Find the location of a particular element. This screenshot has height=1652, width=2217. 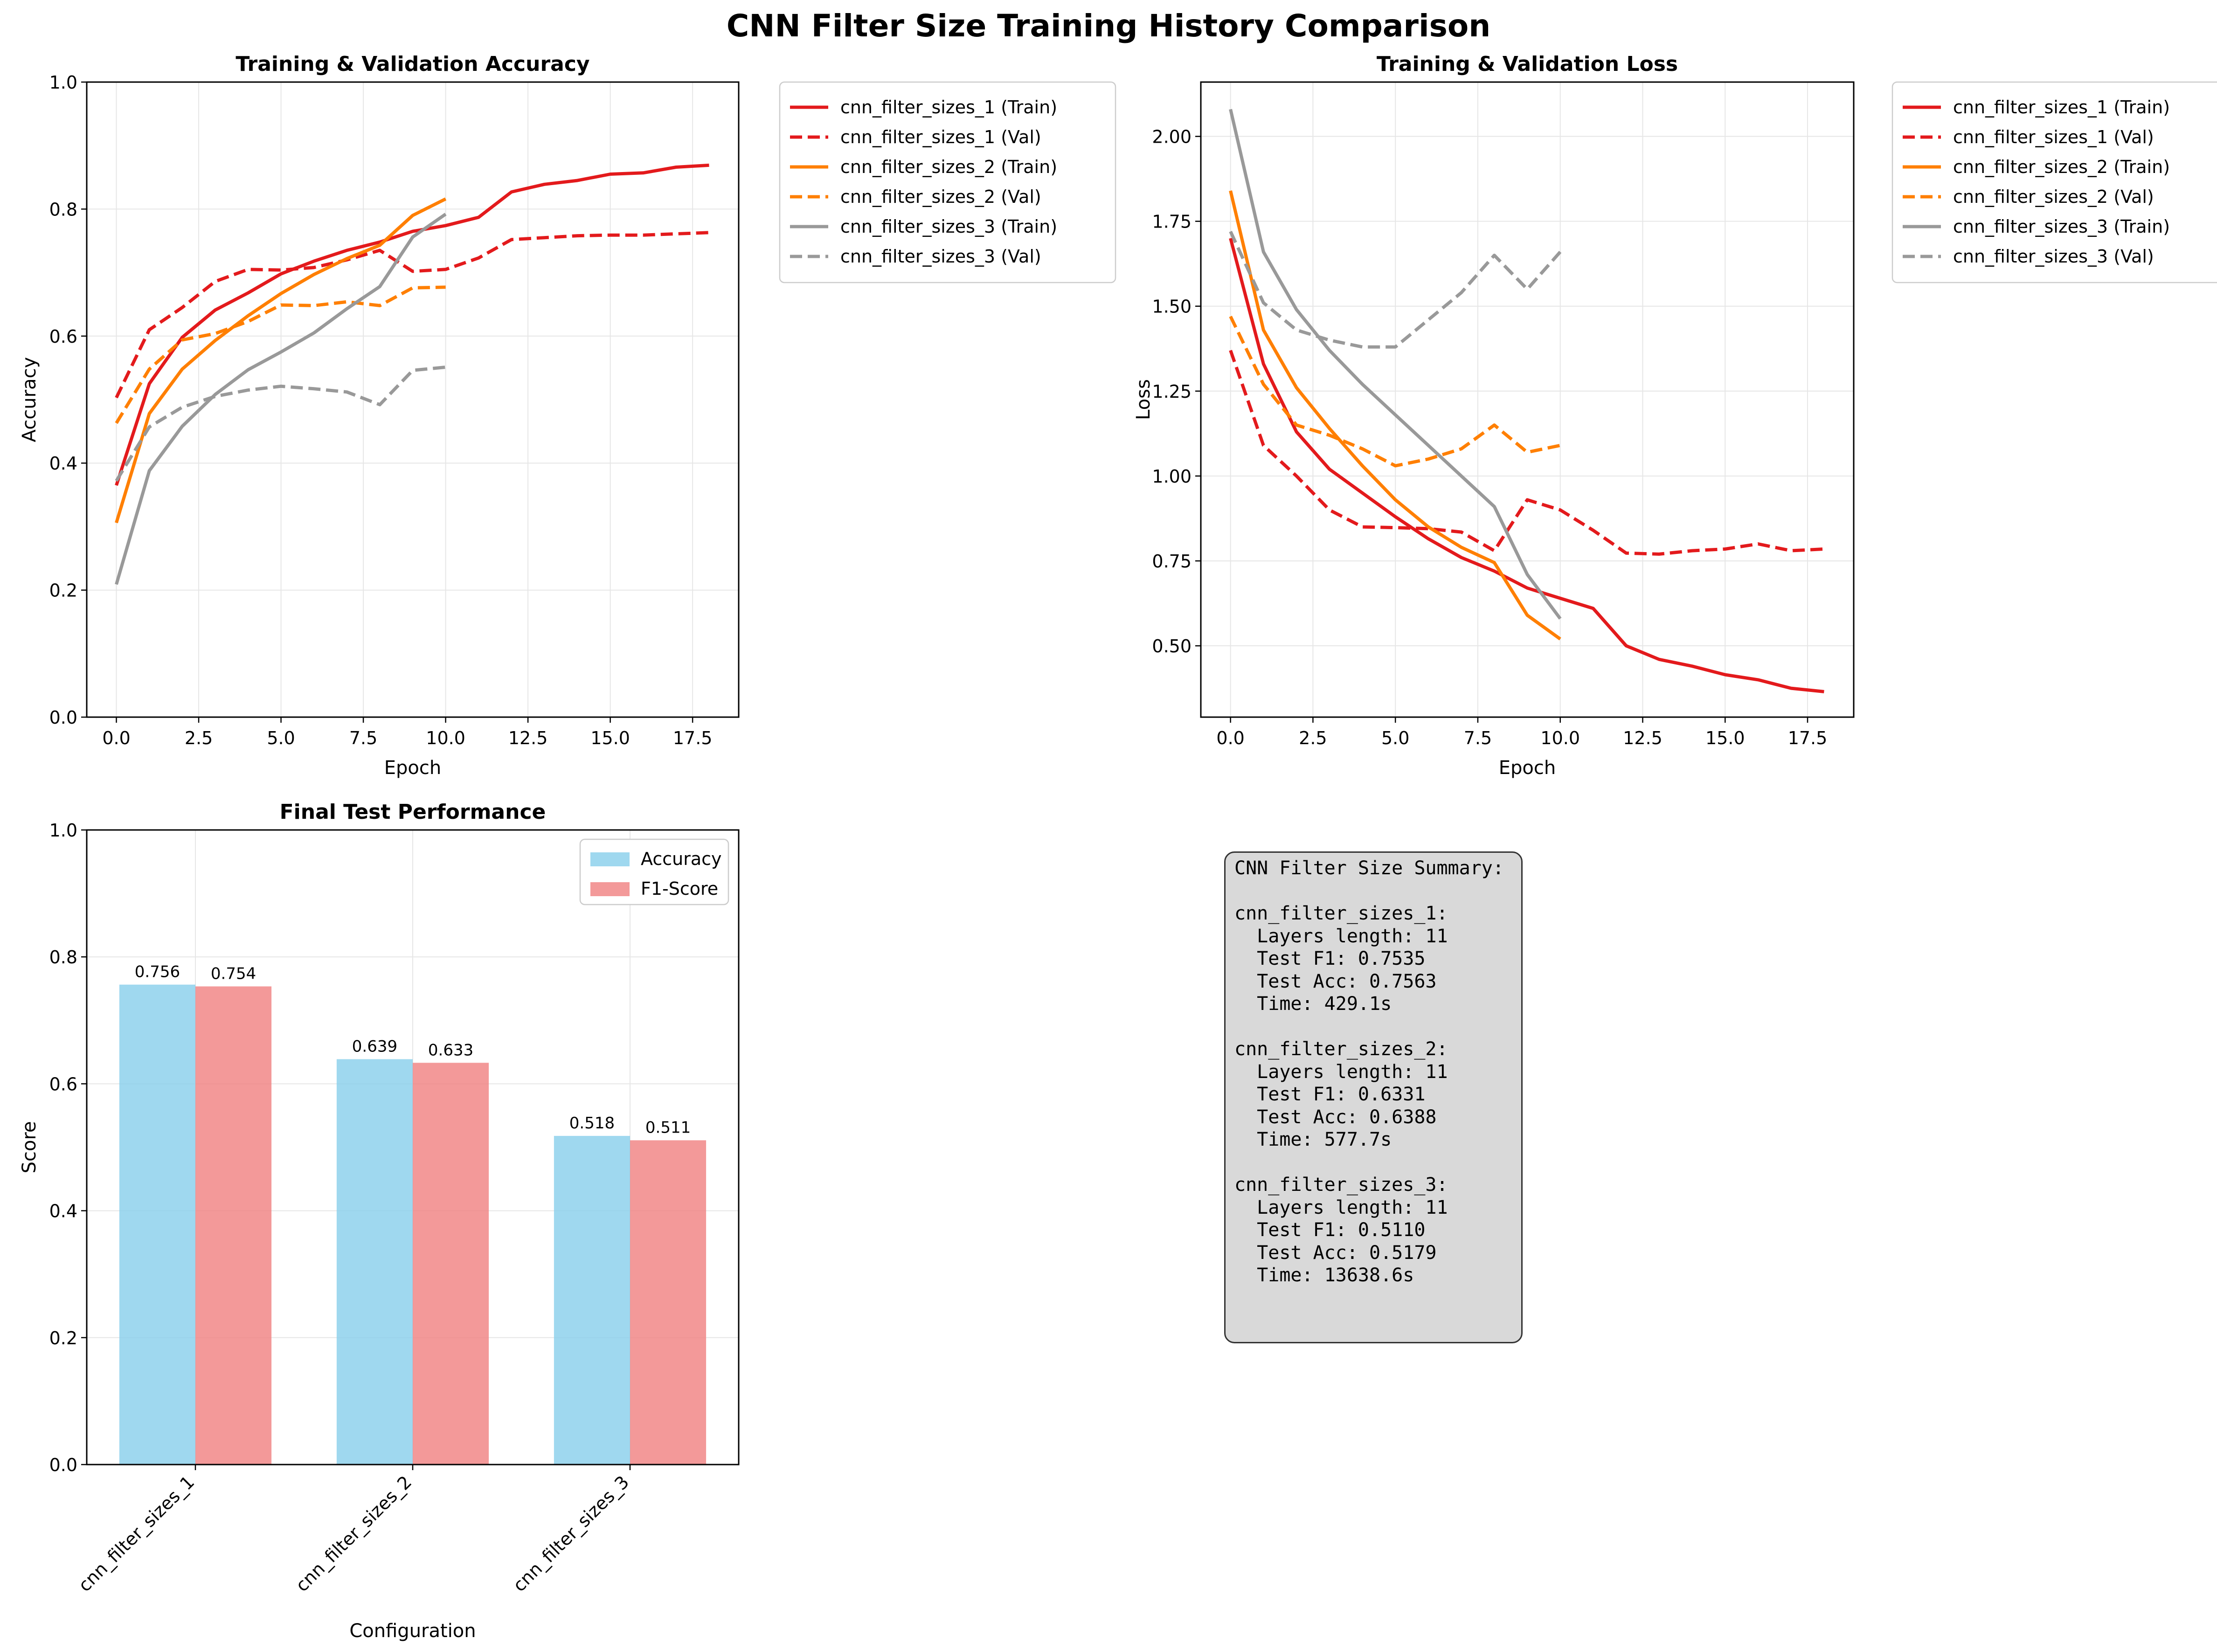

chart-title: Final Test Performance is located at coordinates (413, 812).